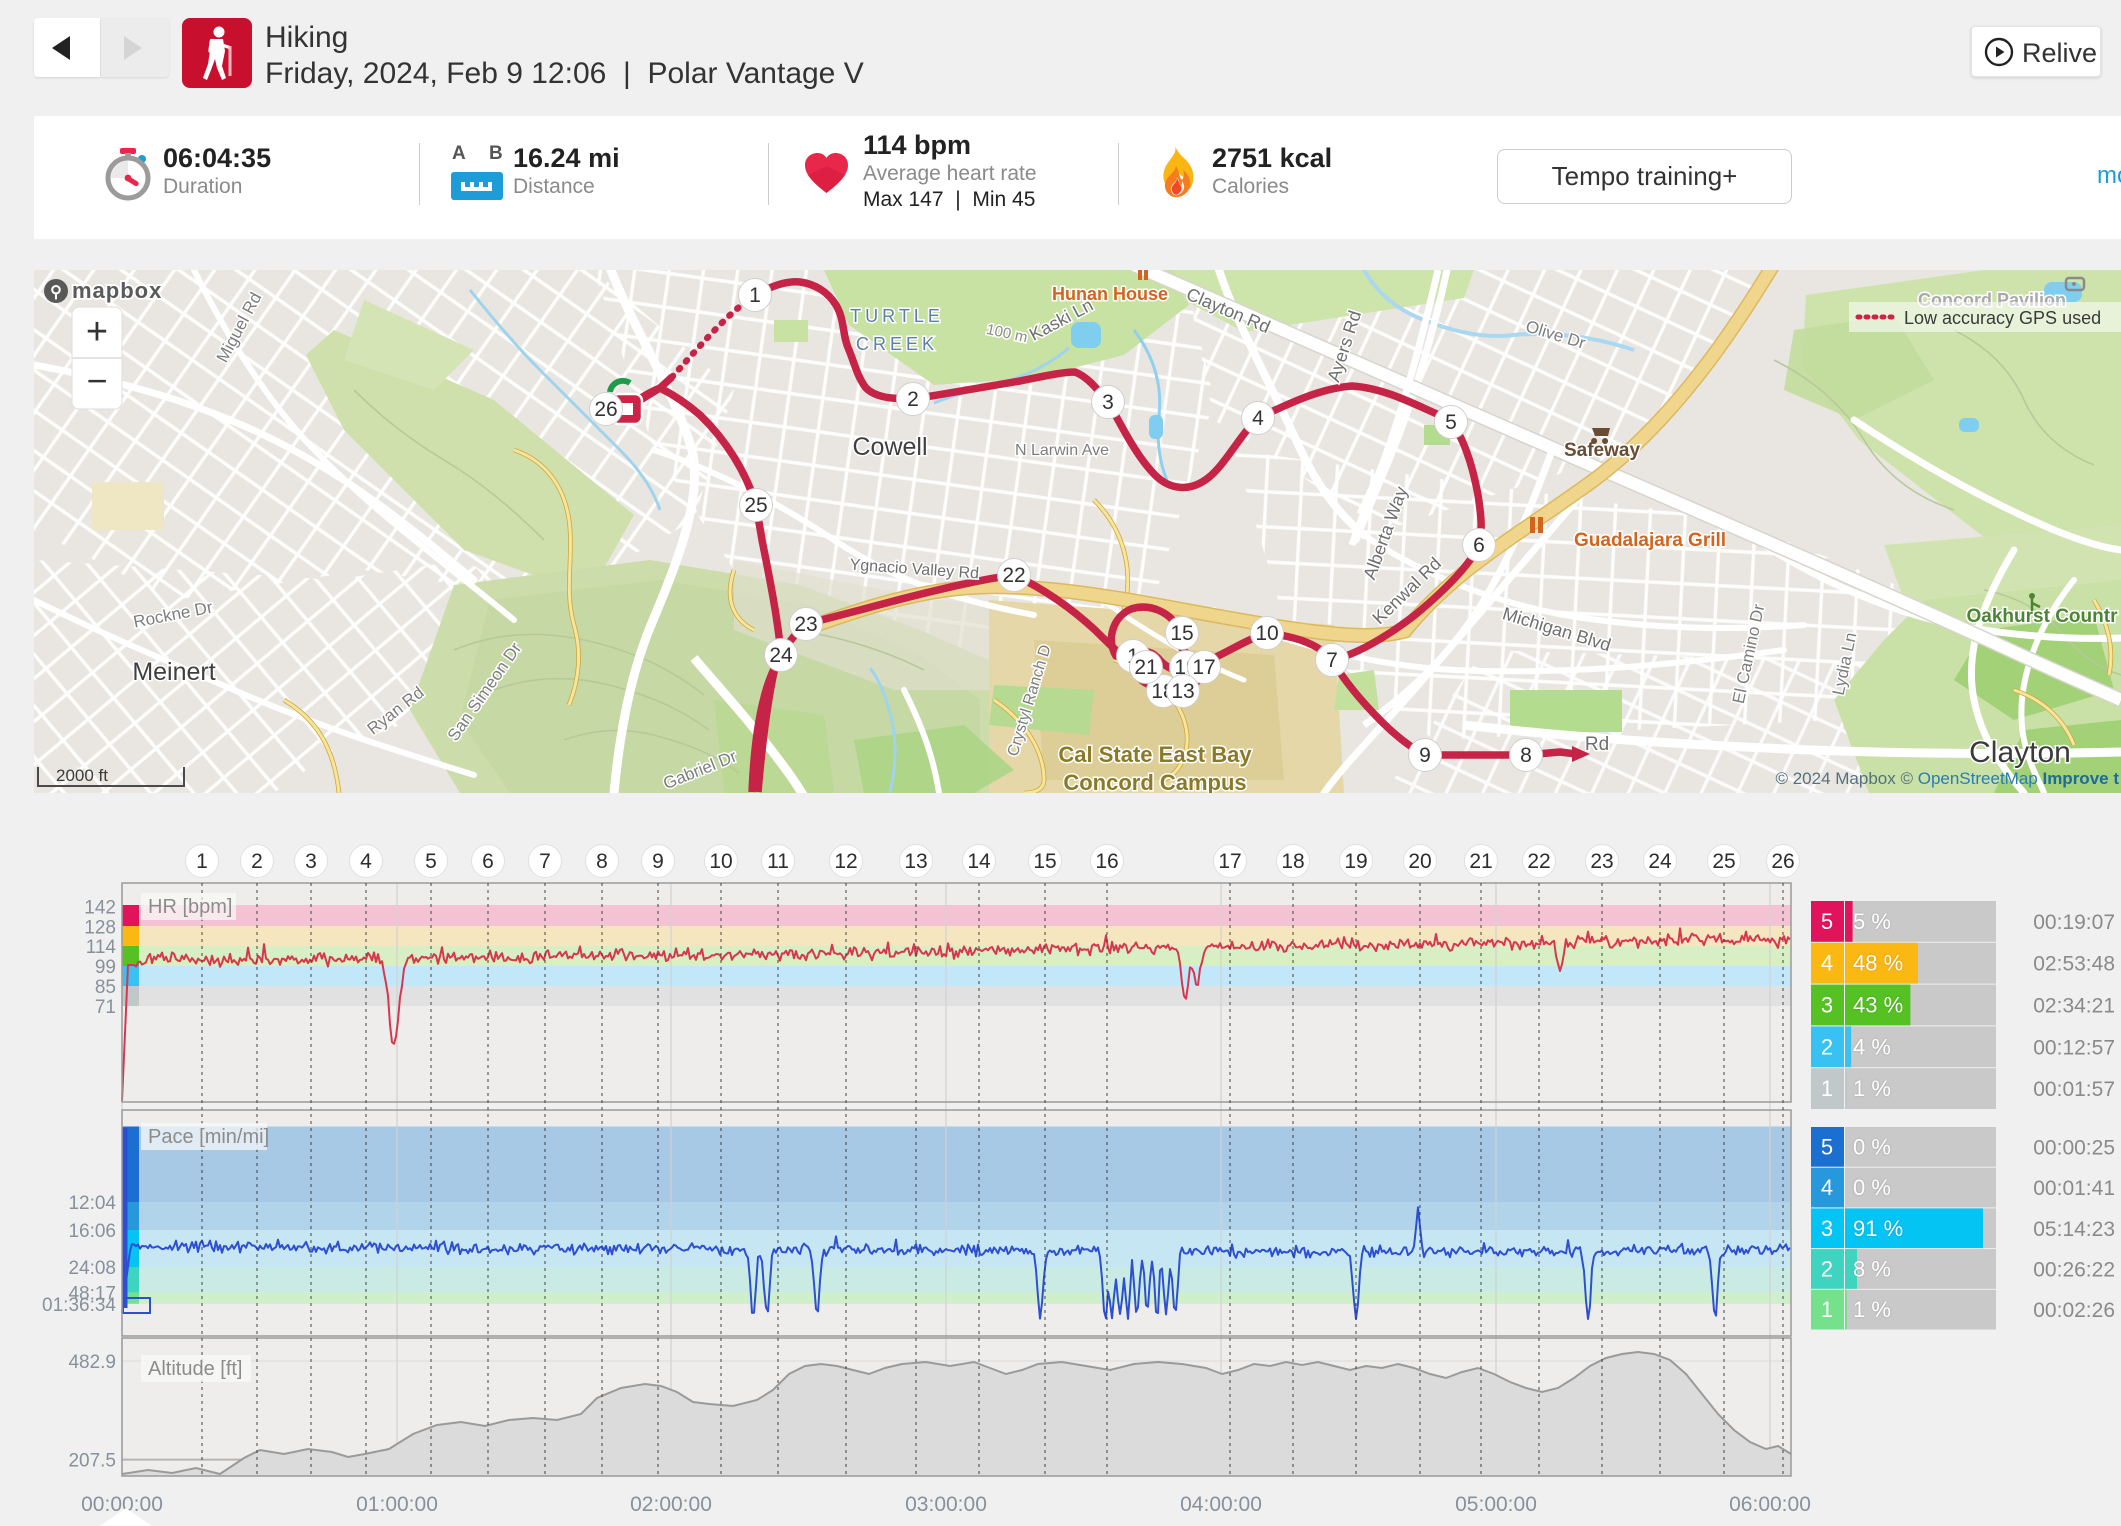  What do you see at coordinates (92, 1203) in the screenshot?
I see `svg-text: 12:04` at bounding box center [92, 1203].